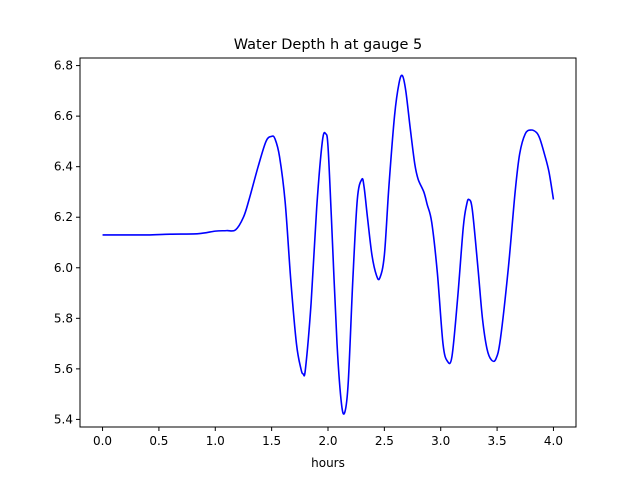  Describe the element at coordinates (497, 441) in the screenshot. I see `x-tick-label: 3.5` at that location.